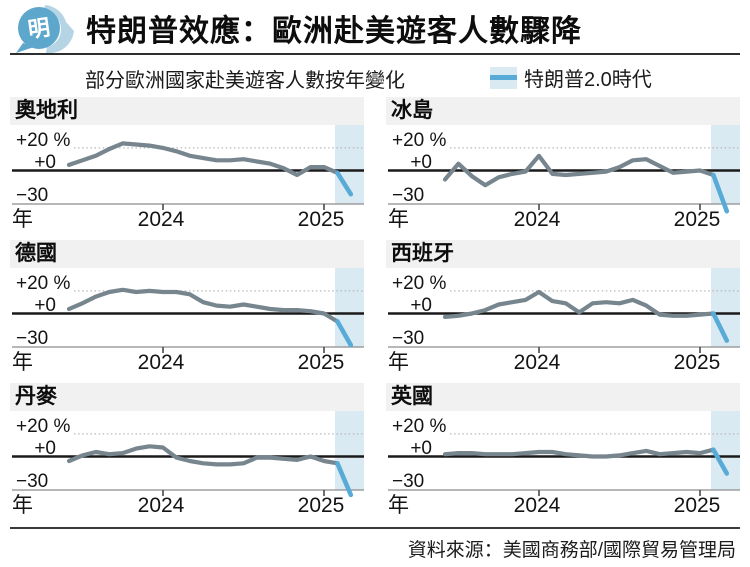 The image size is (750, 567). I want to click on panel-title: 德國, so click(187, 254).